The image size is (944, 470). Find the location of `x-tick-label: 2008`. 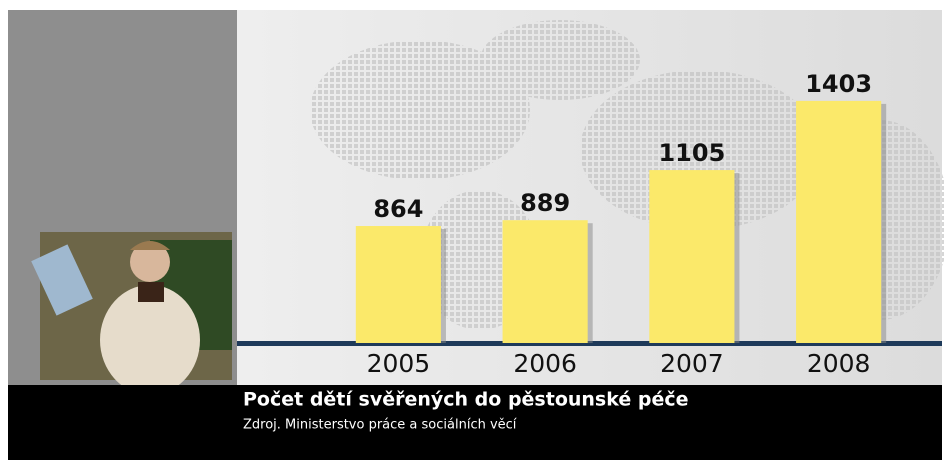

x-tick-label: 2008 is located at coordinates (839, 363).